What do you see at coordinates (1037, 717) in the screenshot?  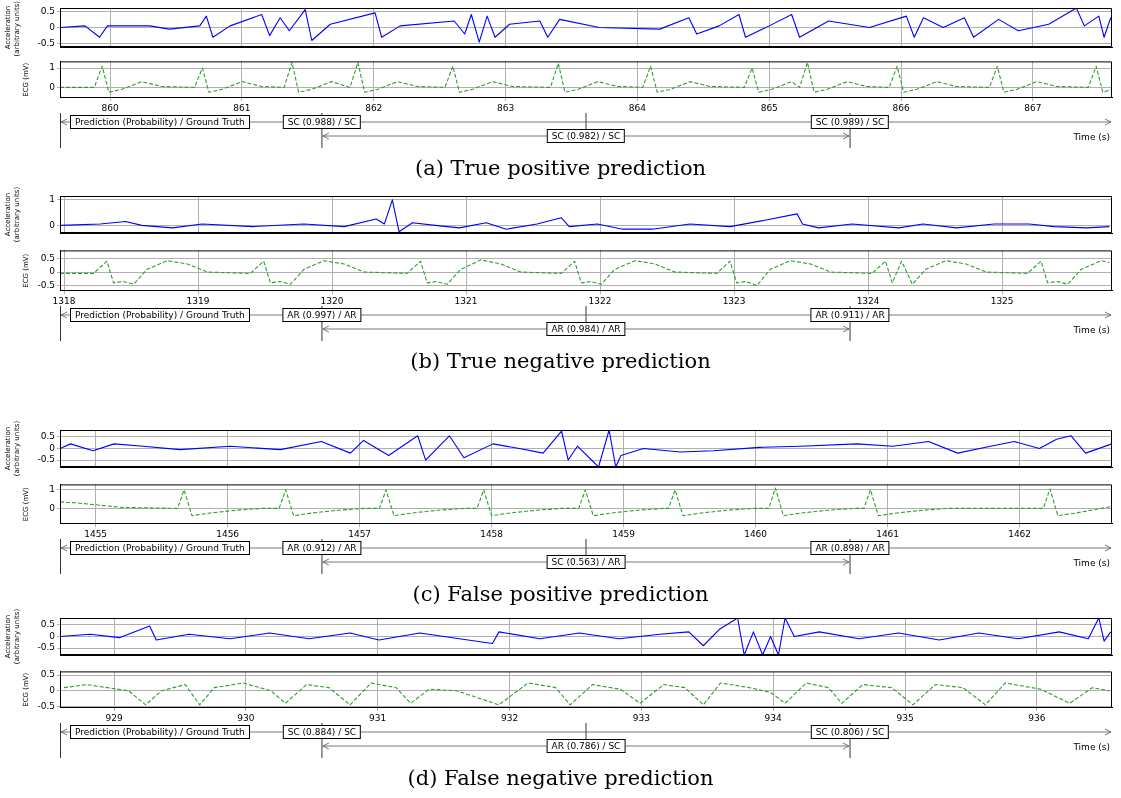 I see `x-tick-label: 936` at bounding box center [1037, 717].